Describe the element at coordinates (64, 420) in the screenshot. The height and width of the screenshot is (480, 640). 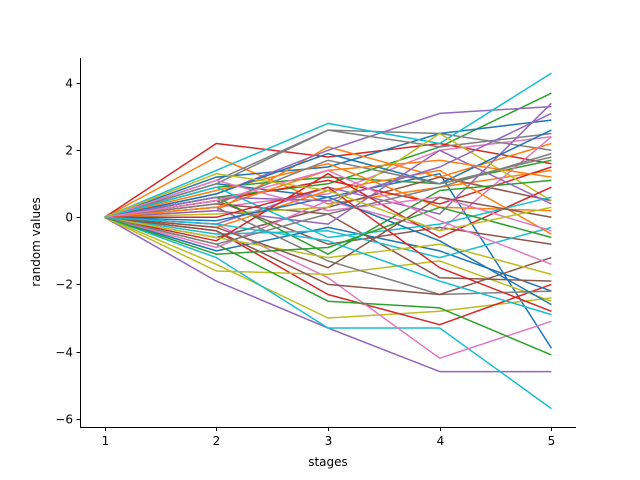
I see `y-tick-label: −6` at that location.